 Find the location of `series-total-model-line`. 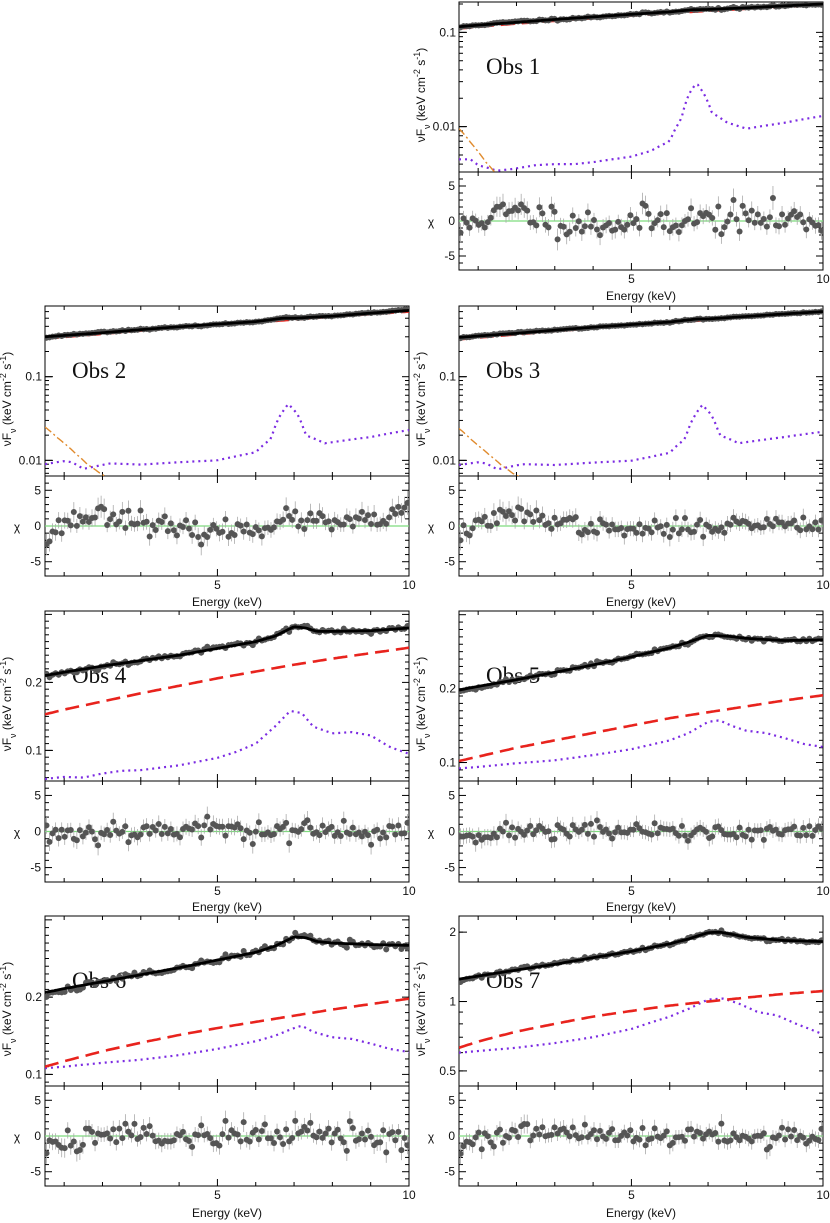

series-total-model-line is located at coordinates (227, 324).